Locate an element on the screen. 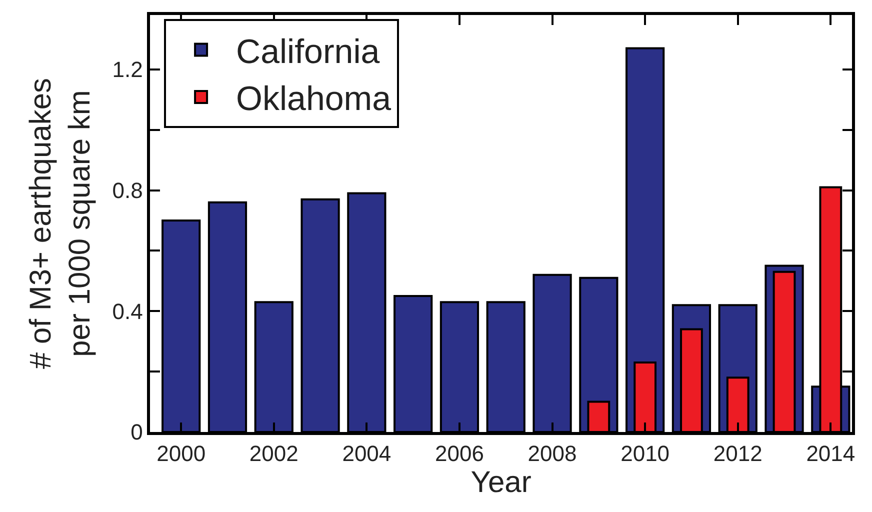  x-tick-label: 2012 is located at coordinates (737, 453).